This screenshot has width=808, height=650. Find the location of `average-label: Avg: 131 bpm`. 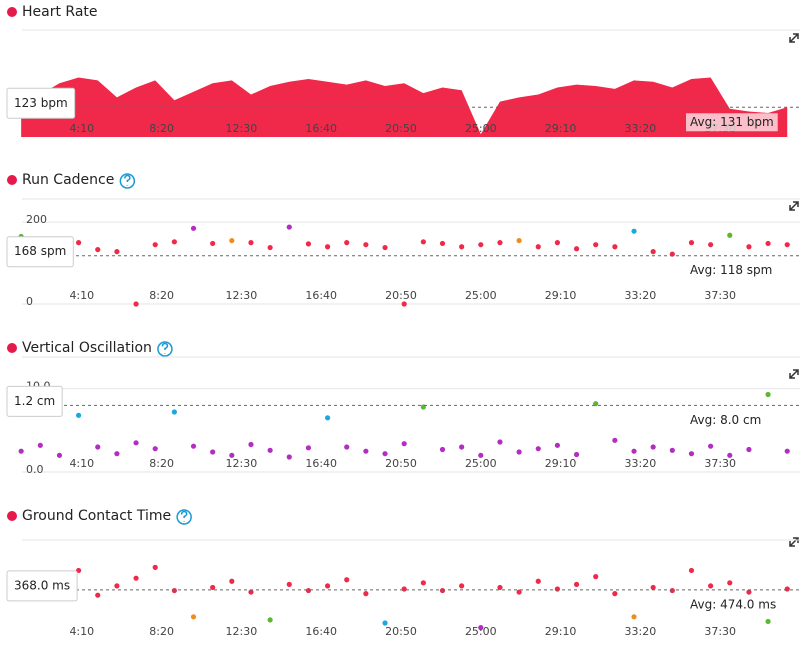

average-label: Avg: 131 bpm is located at coordinates (732, 122).